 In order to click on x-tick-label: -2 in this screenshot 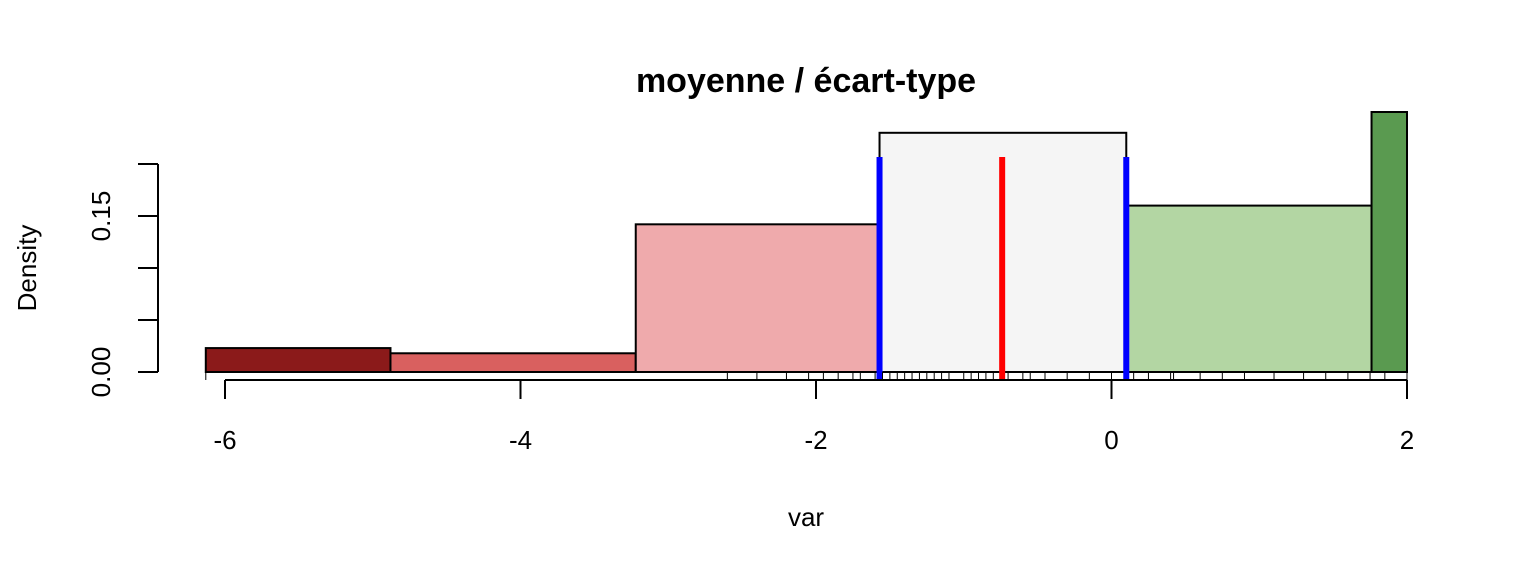, I will do `click(815, 440)`.